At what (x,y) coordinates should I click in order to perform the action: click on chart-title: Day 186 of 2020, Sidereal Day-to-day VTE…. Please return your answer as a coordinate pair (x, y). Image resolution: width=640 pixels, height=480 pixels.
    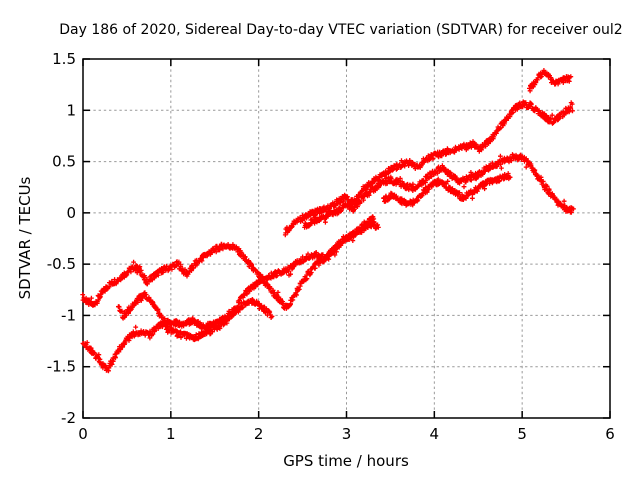
    Looking at the image, I should click on (340, 30).